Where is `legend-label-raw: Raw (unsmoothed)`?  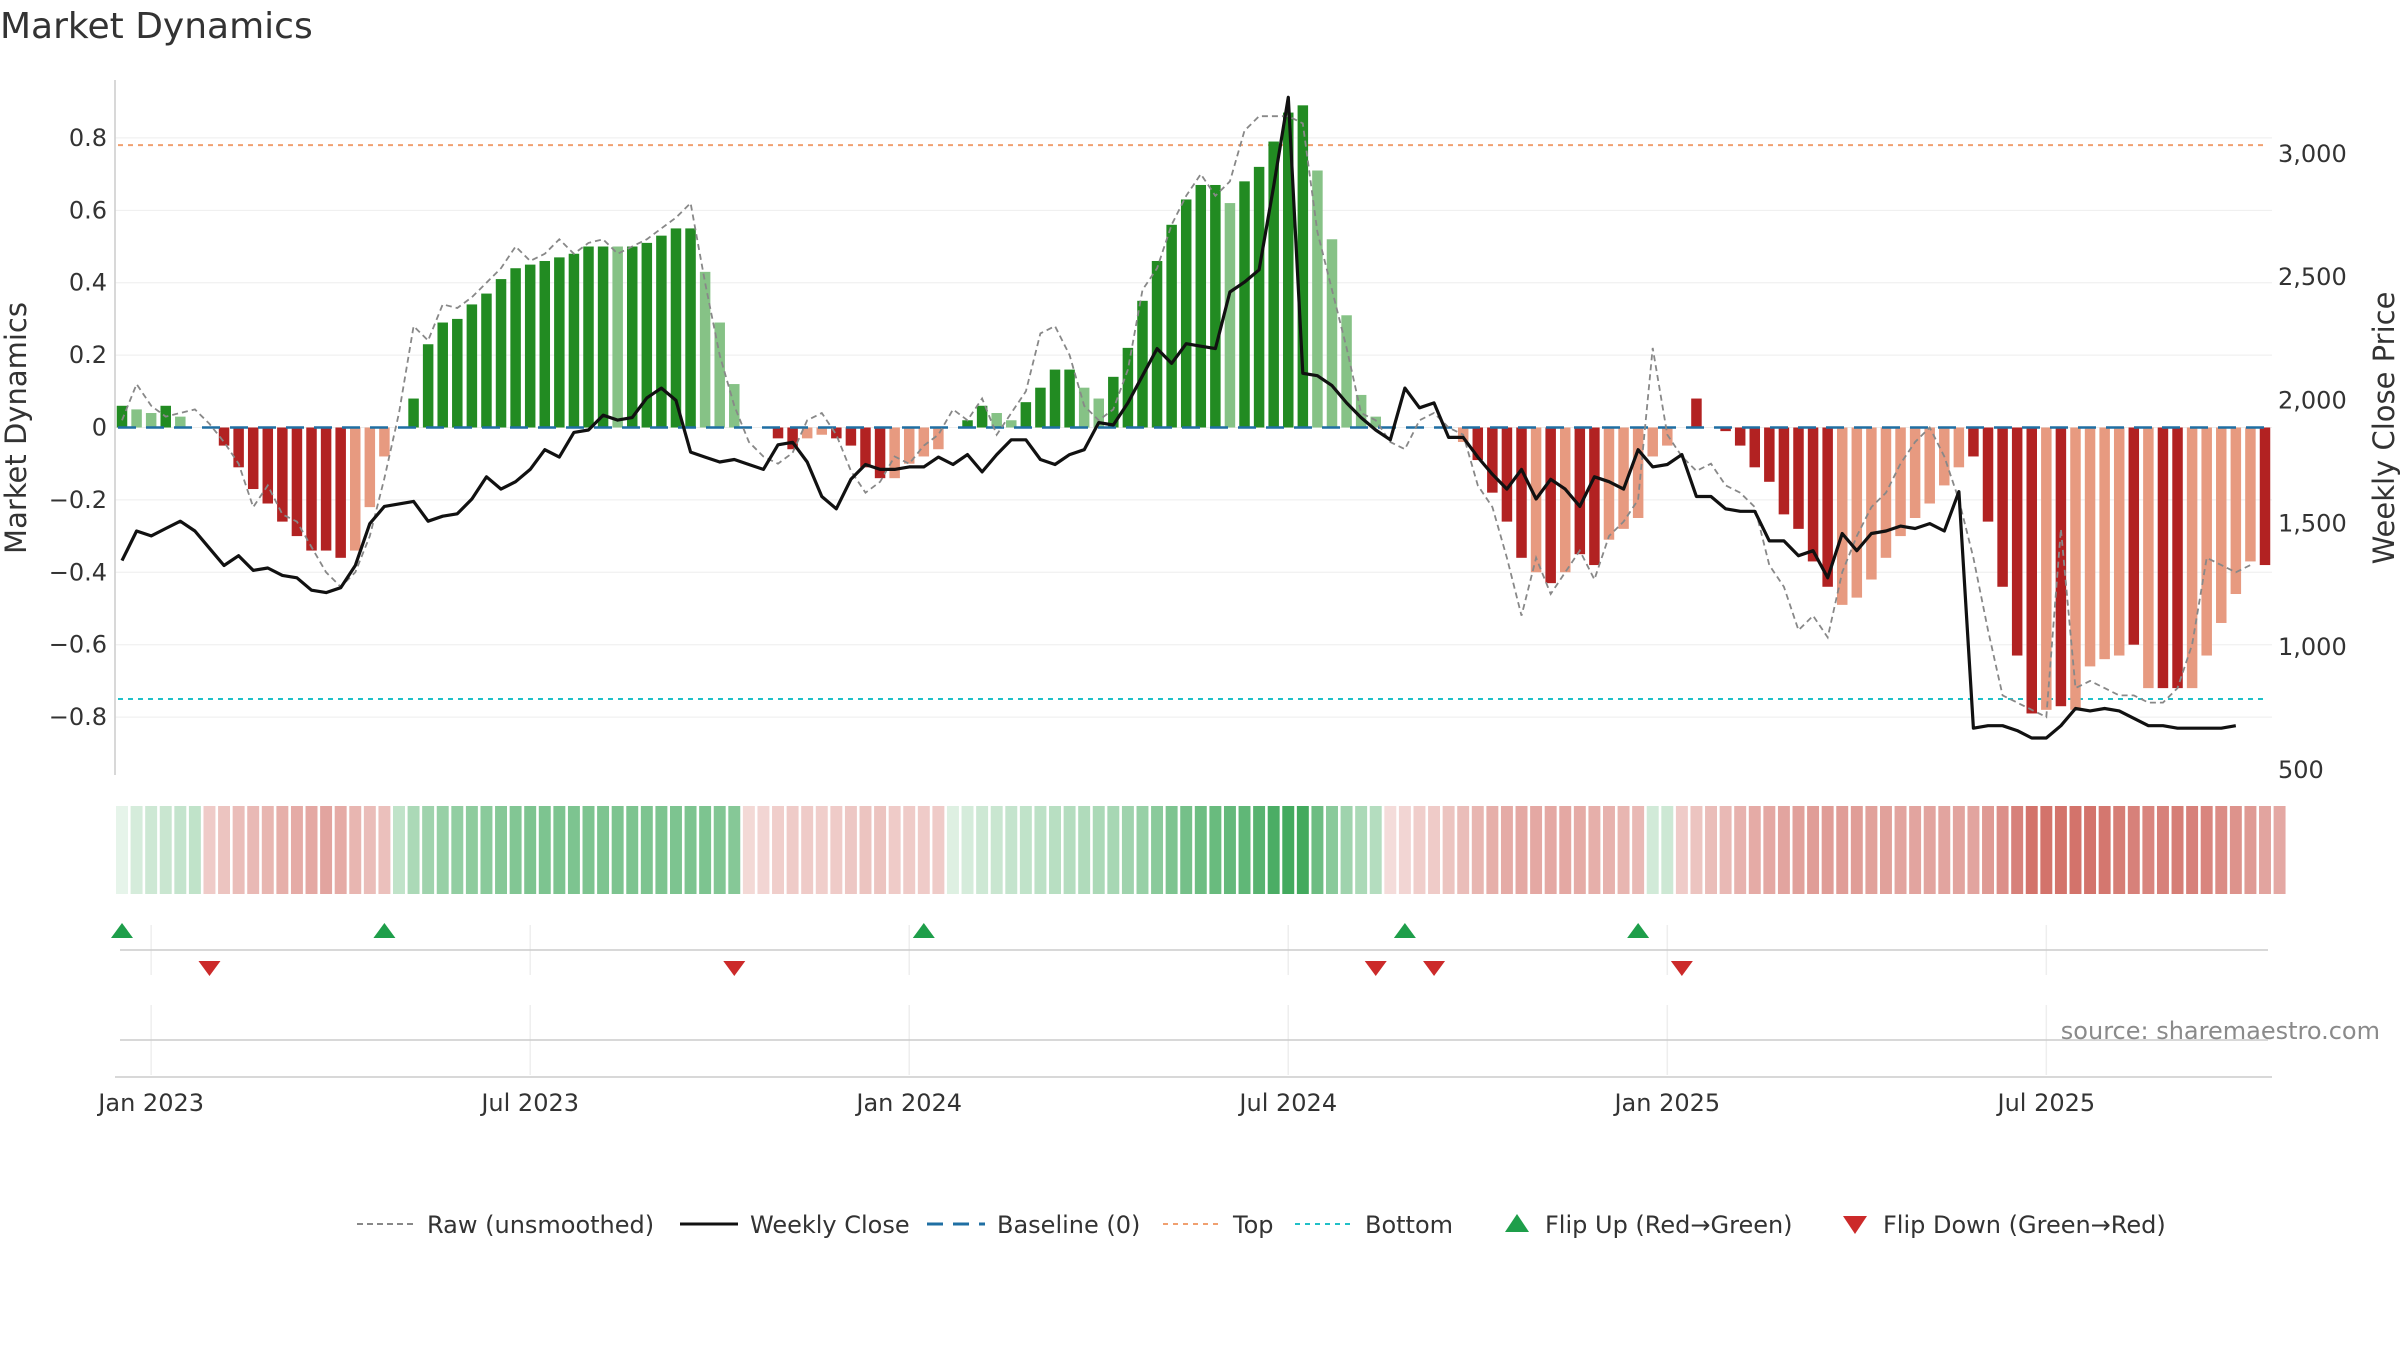 legend-label-raw: Raw (unsmoothed) is located at coordinates (540, 1225).